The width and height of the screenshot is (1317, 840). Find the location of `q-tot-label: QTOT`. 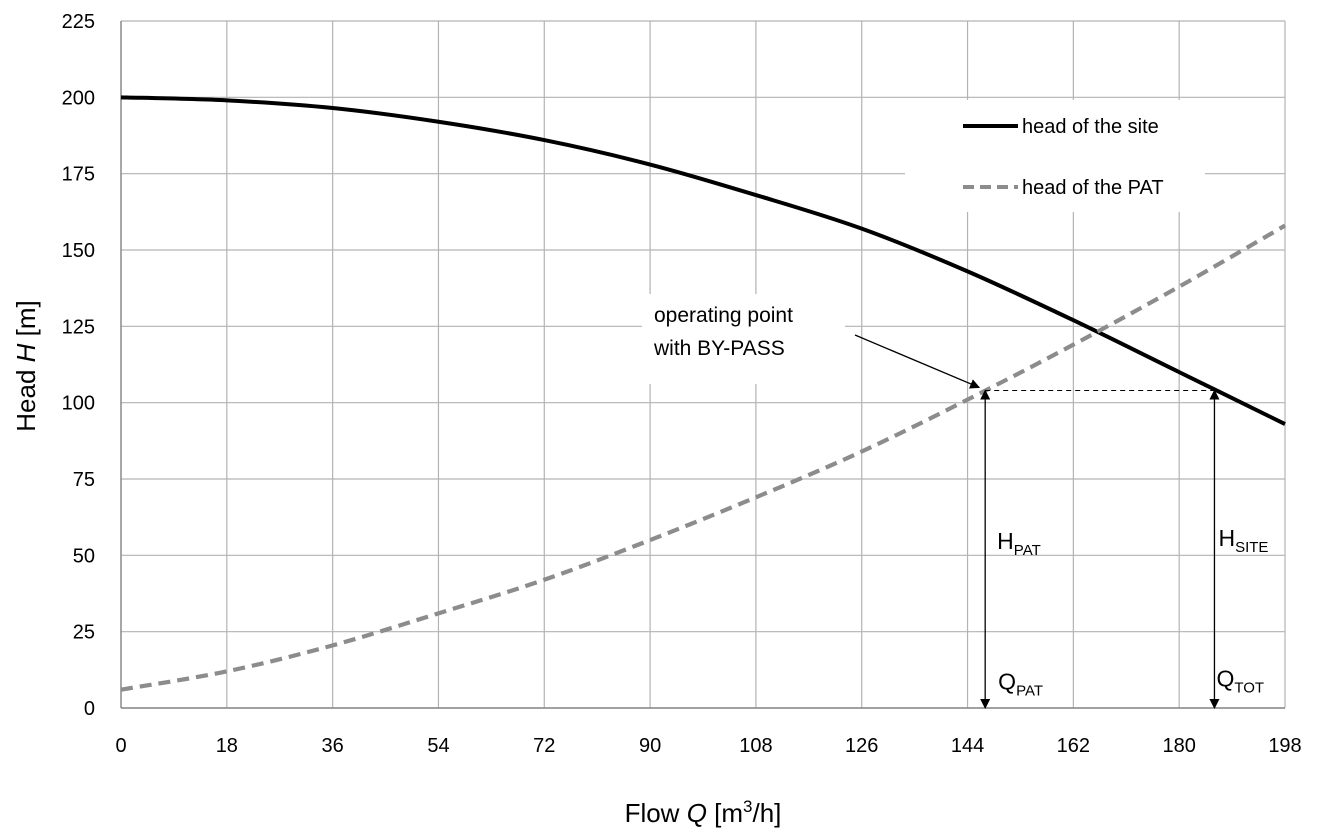

q-tot-label: QTOT is located at coordinates (1240, 681).